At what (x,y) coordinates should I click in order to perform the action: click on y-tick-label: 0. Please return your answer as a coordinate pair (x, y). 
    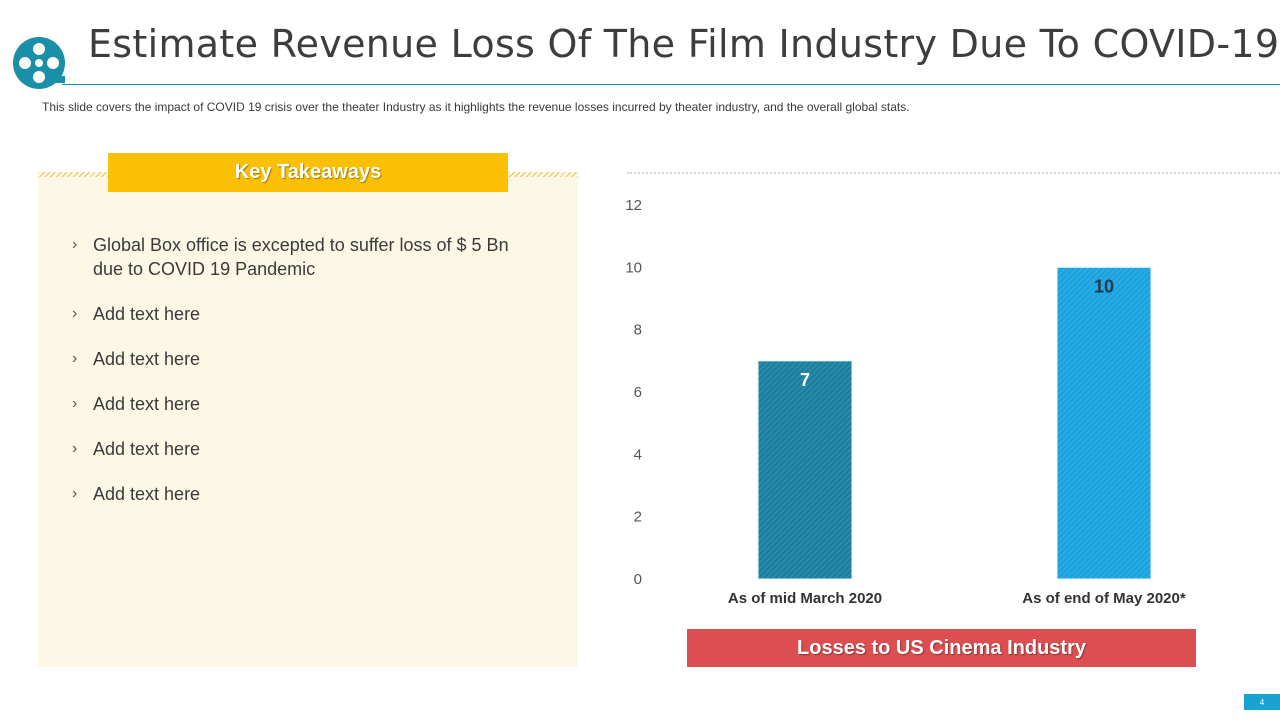
    Looking at the image, I should click on (638, 579).